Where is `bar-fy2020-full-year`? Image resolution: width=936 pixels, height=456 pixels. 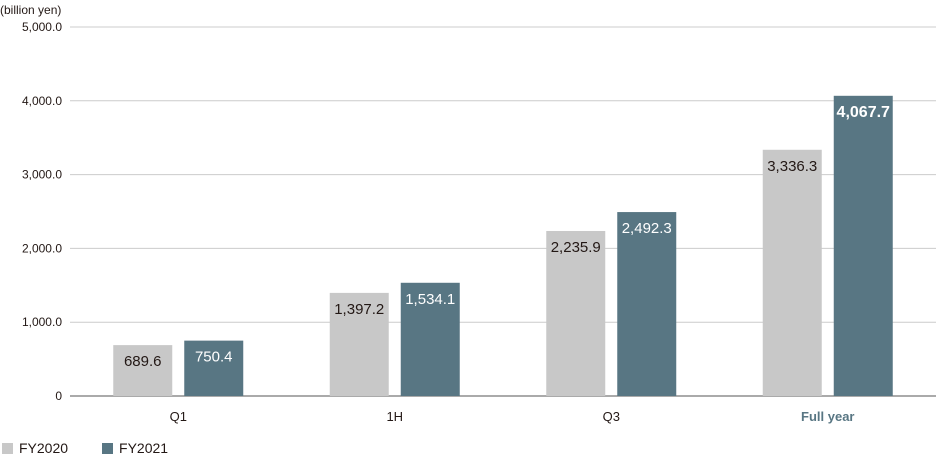
bar-fy2020-full-year is located at coordinates (792, 272).